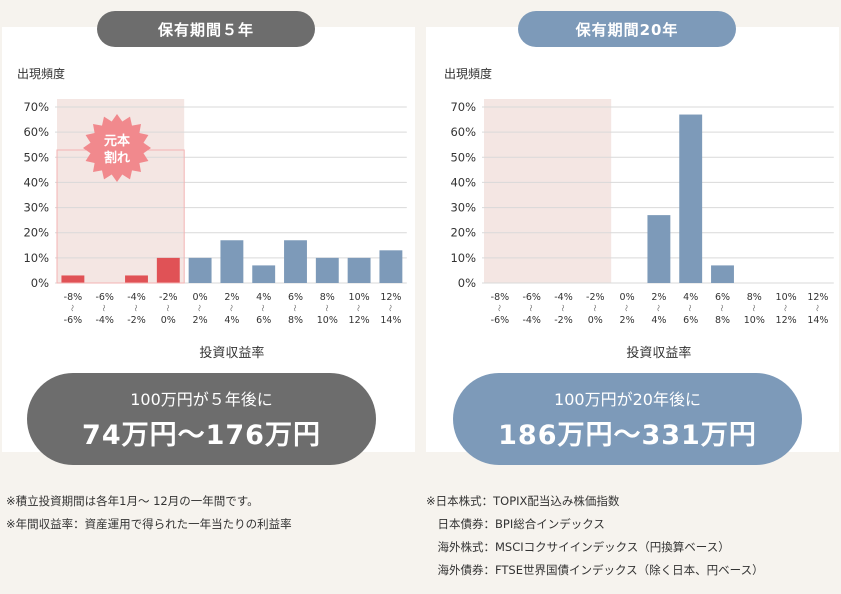 Image resolution: width=841 pixels, height=594 pixels. What do you see at coordinates (201, 435) in the screenshot?
I see `result-5y-range: 74万円〜176万円` at bounding box center [201, 435].